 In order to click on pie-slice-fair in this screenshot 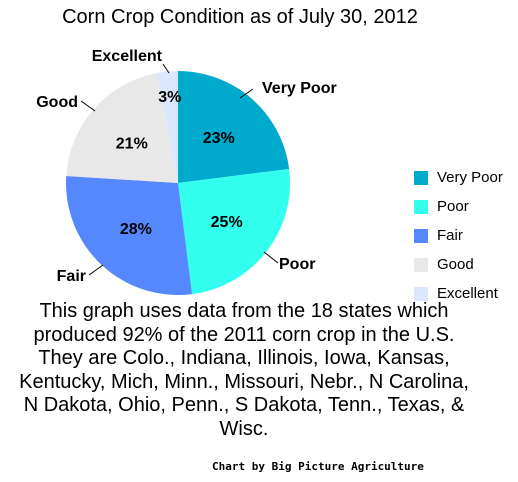, I will do `click(129, 235)`.